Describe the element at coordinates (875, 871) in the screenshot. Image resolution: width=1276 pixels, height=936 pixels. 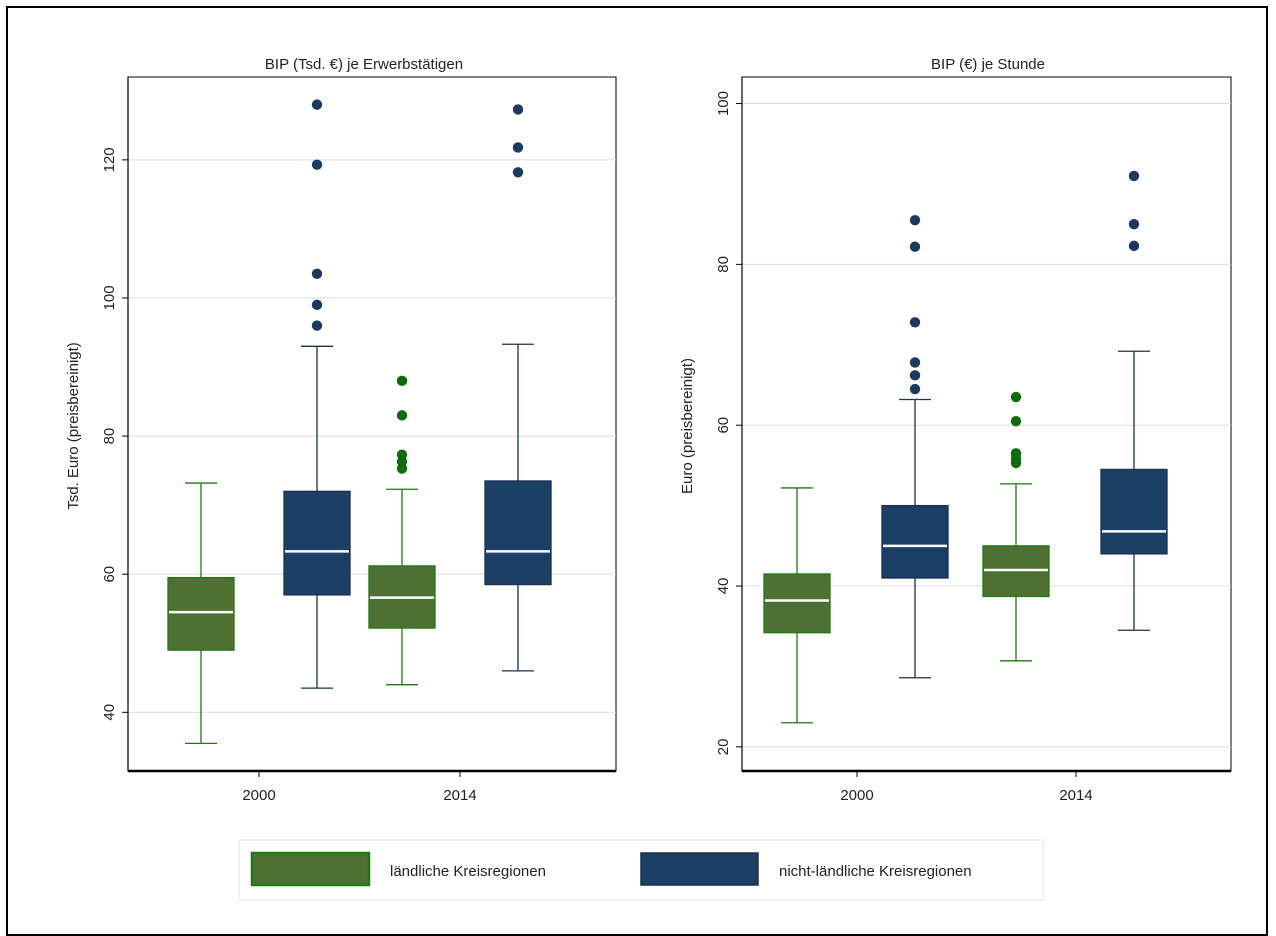
I see `legend-label-urban: nicht-ländliche Kreisregionen` at that location.